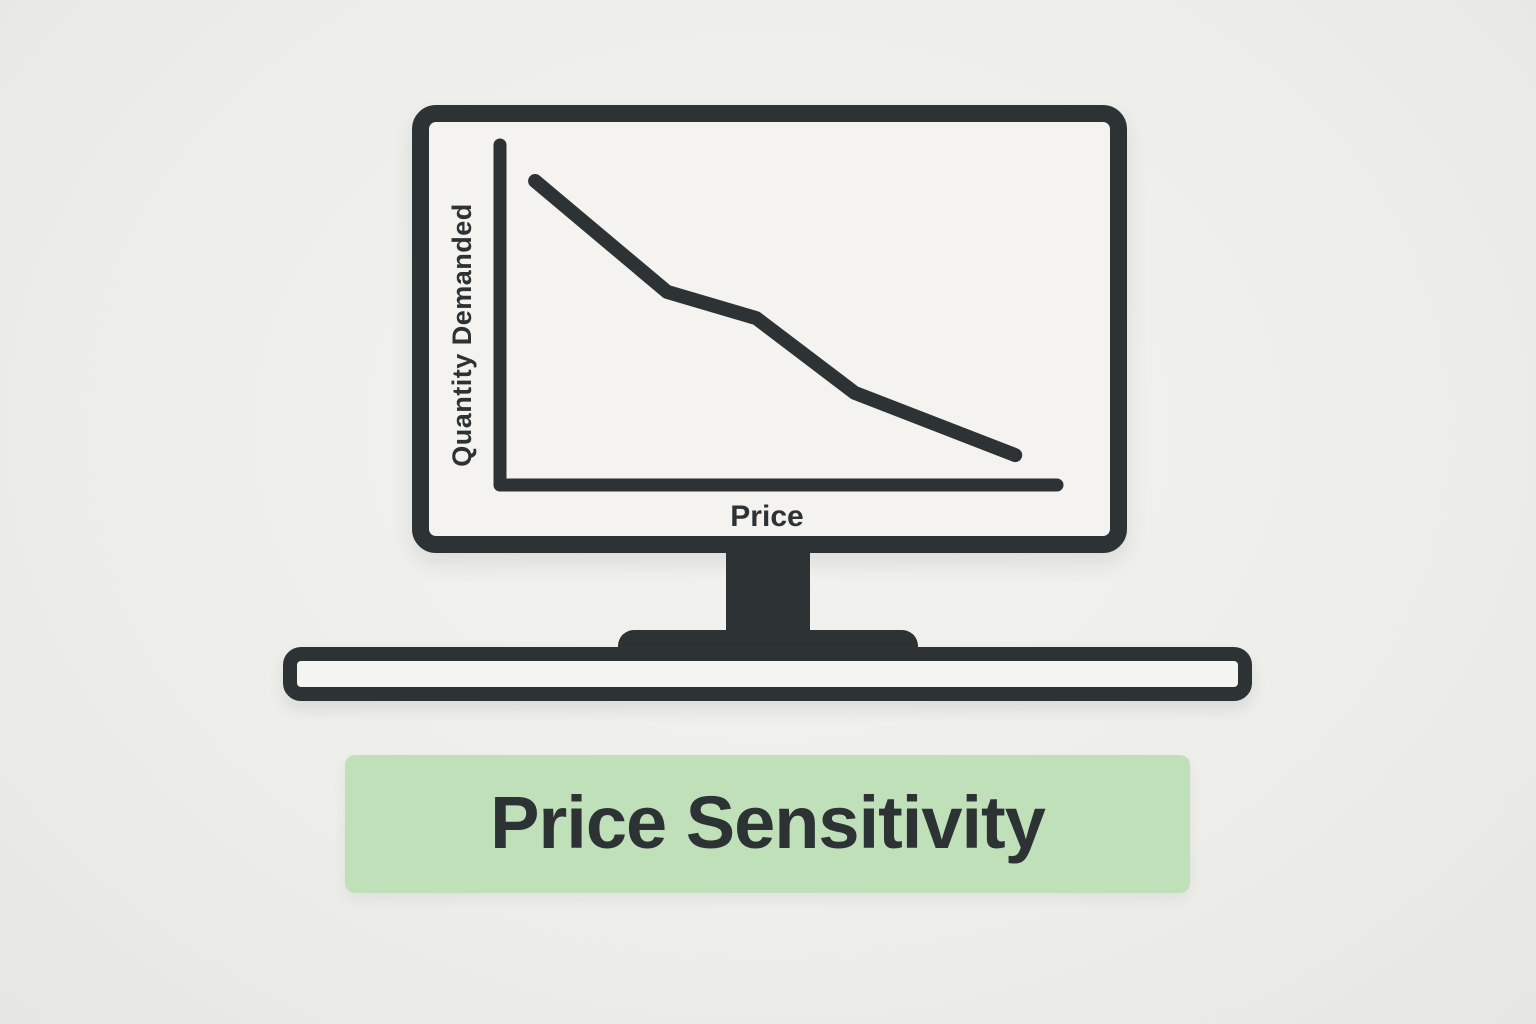 The width and height of the screenshot is (1536, 1024). I want to click on title-badge-label: Price Sensitivity, so click(768, 822).